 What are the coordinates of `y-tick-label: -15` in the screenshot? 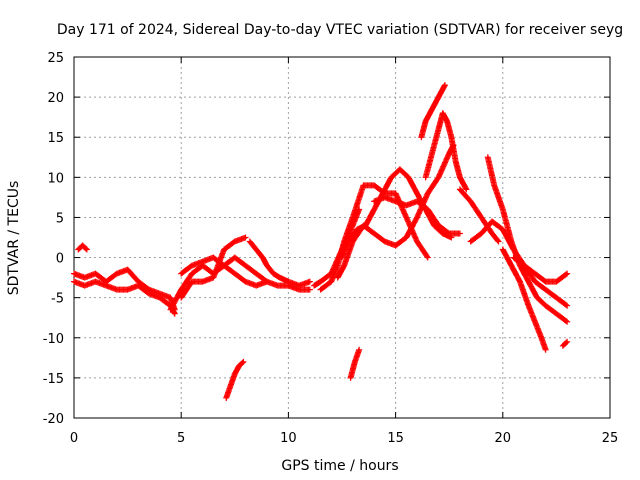 It's located at (53, 379).